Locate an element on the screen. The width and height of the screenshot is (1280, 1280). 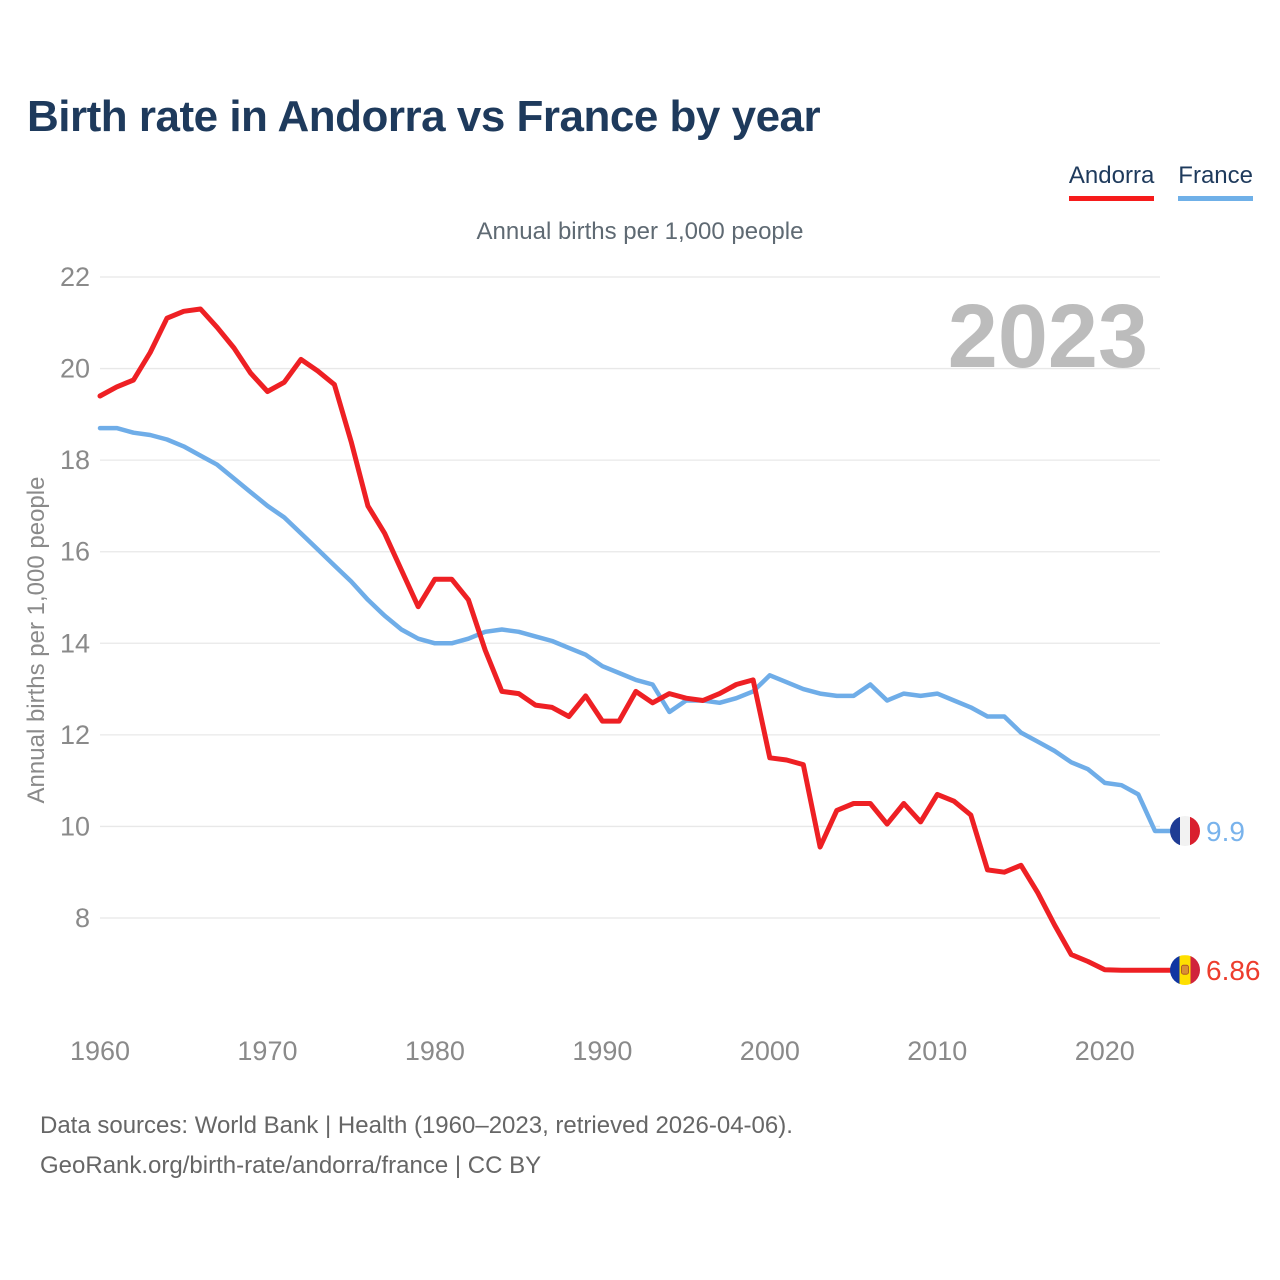
legend-item-andorra: Andorra is located at coordinates (1111, 181).